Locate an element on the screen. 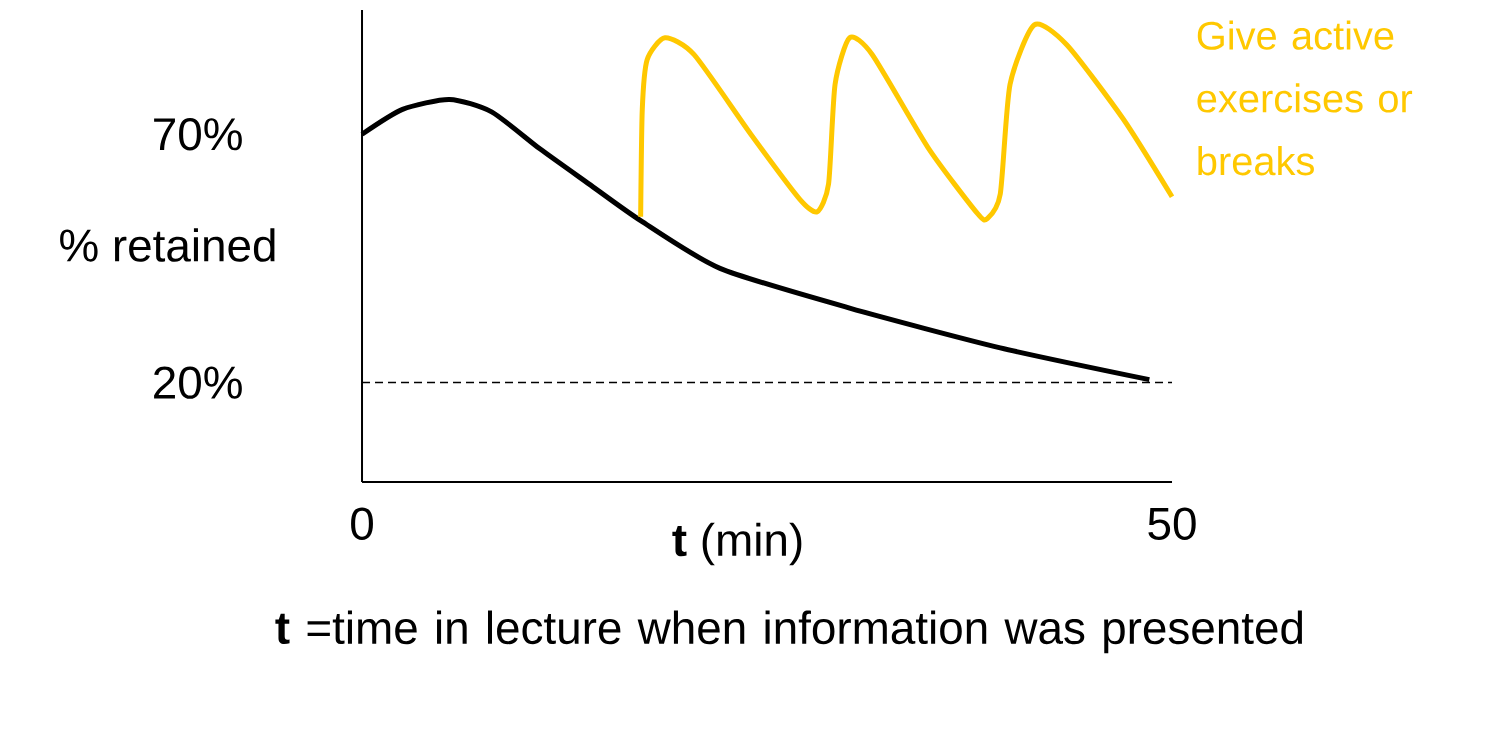  x-tick-label: 50 is located at coordinates (1172, 523).